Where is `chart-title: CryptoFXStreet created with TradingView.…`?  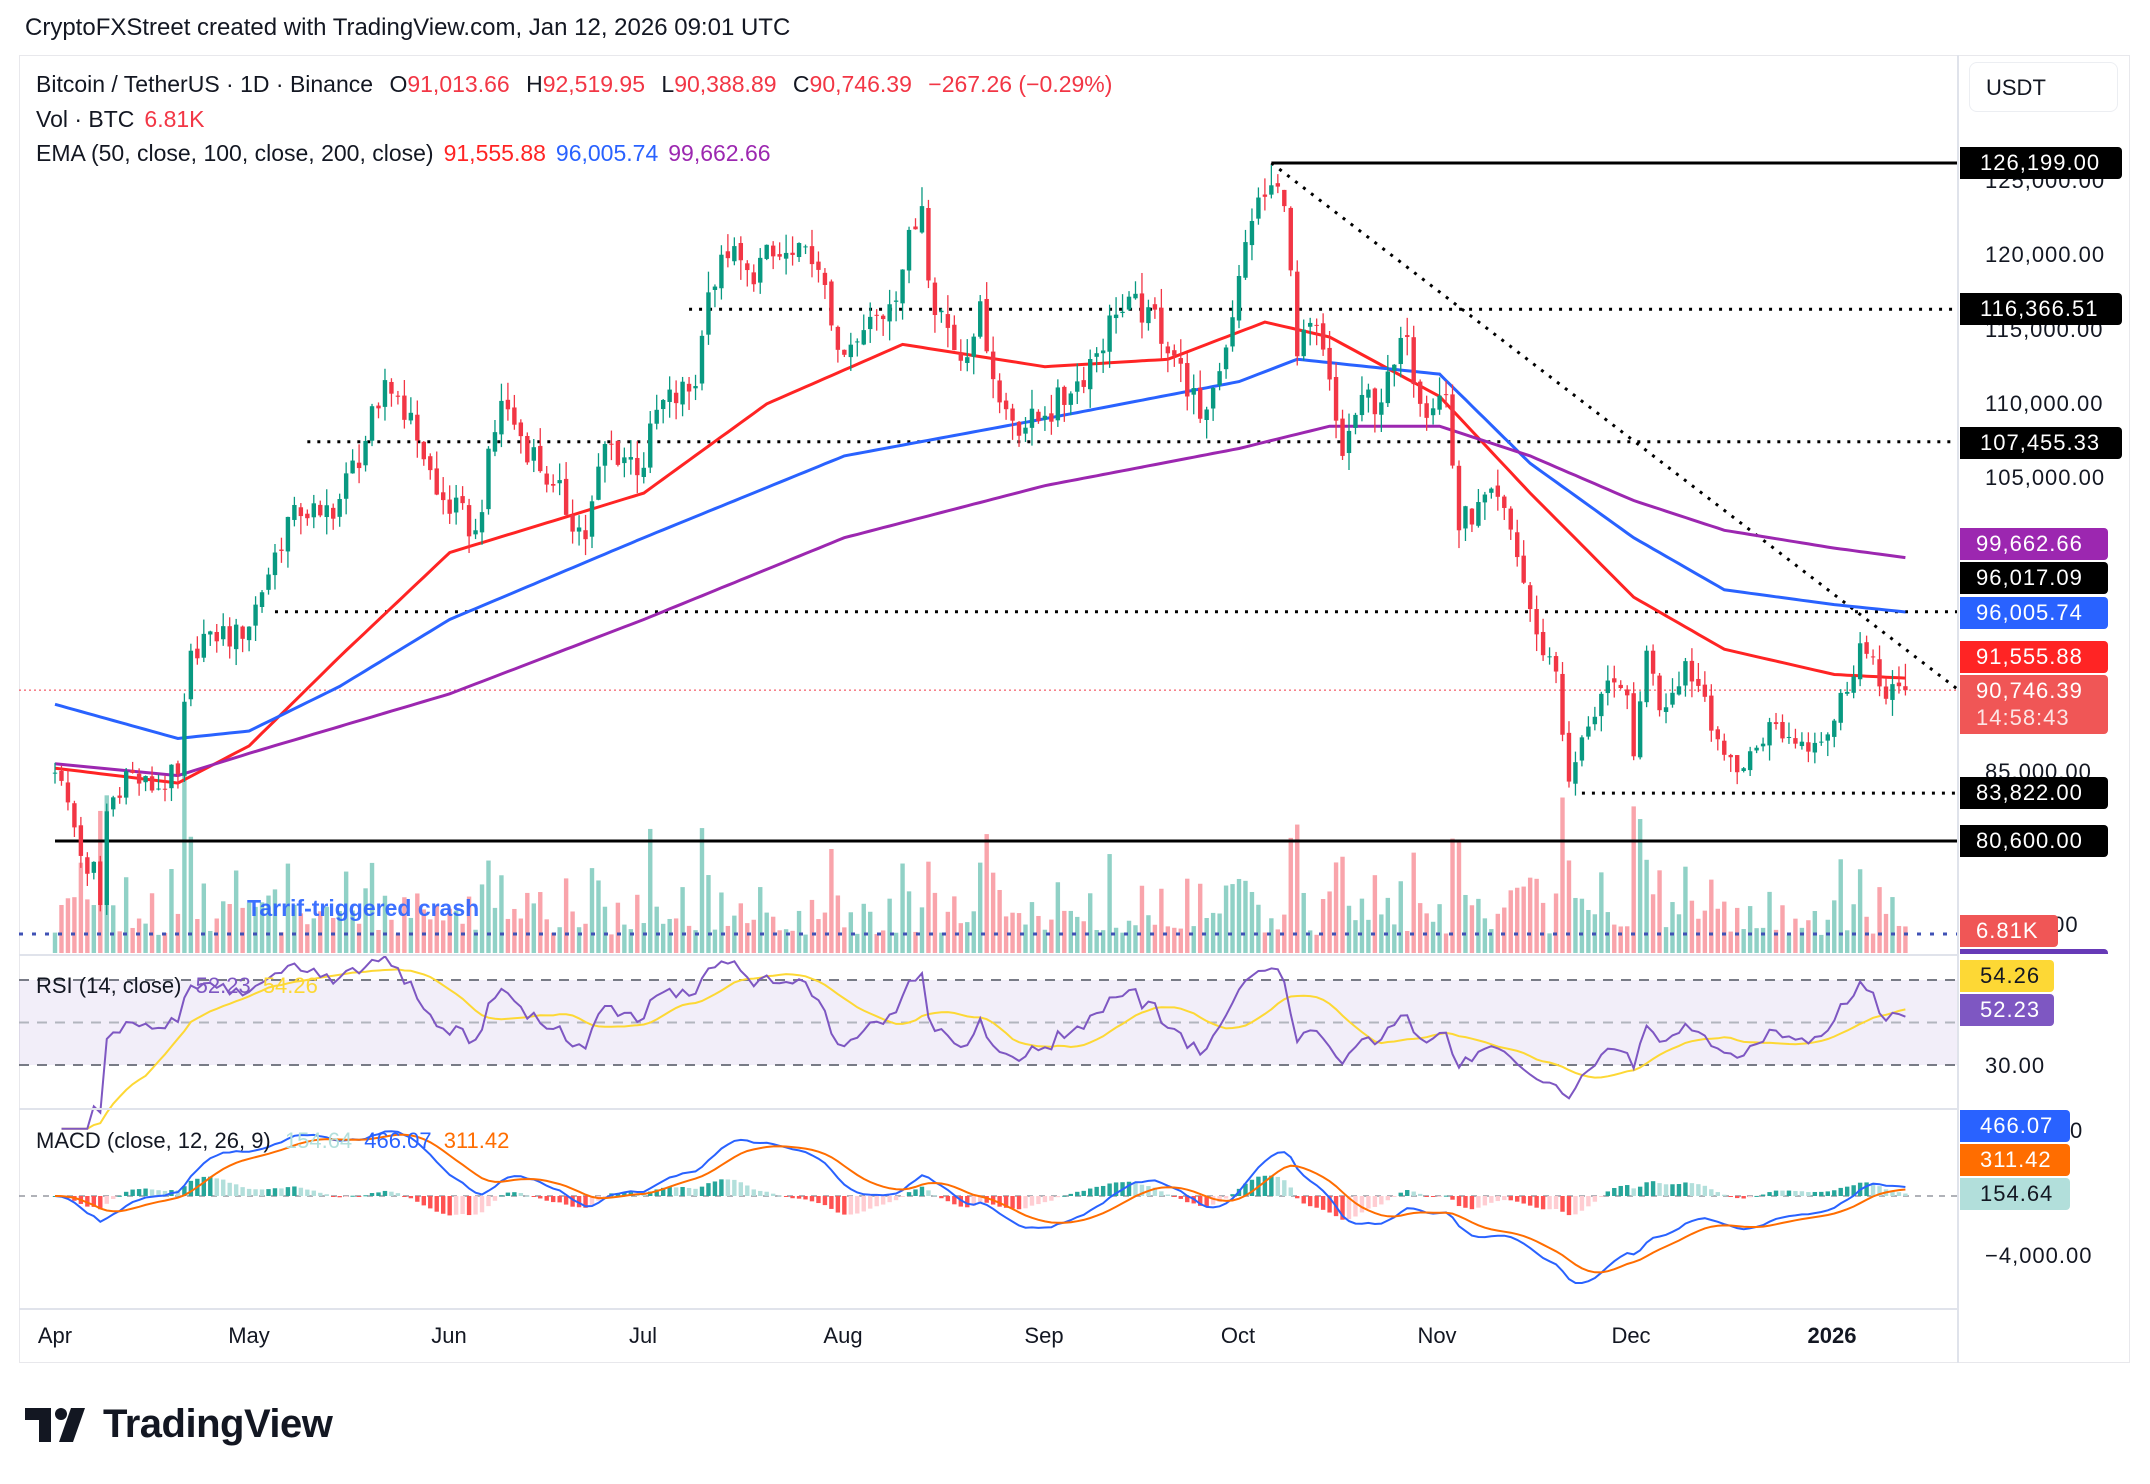
chart-title: CryptoFXStreet created with TradingView.… is located at coordinates (408, 27).